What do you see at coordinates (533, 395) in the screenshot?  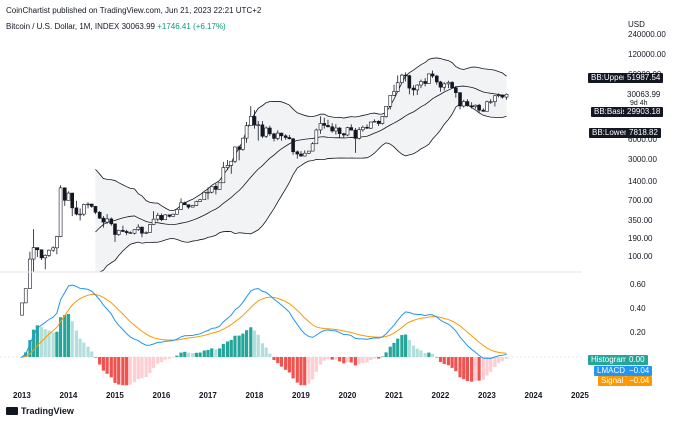 I see `time-axis-tick: 2024` at bounding box center [533, 395].